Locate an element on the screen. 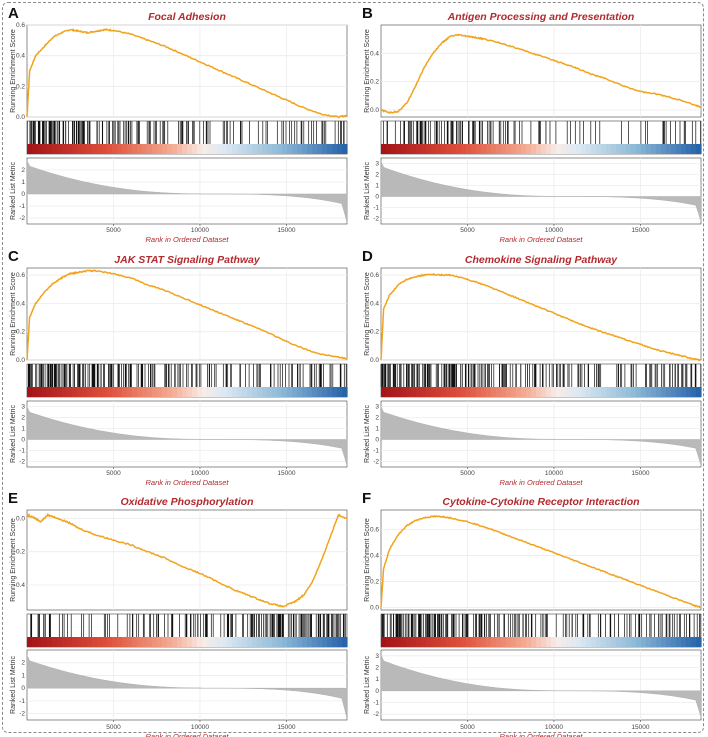  panel-letter: A is located at coordinates (13, 13).